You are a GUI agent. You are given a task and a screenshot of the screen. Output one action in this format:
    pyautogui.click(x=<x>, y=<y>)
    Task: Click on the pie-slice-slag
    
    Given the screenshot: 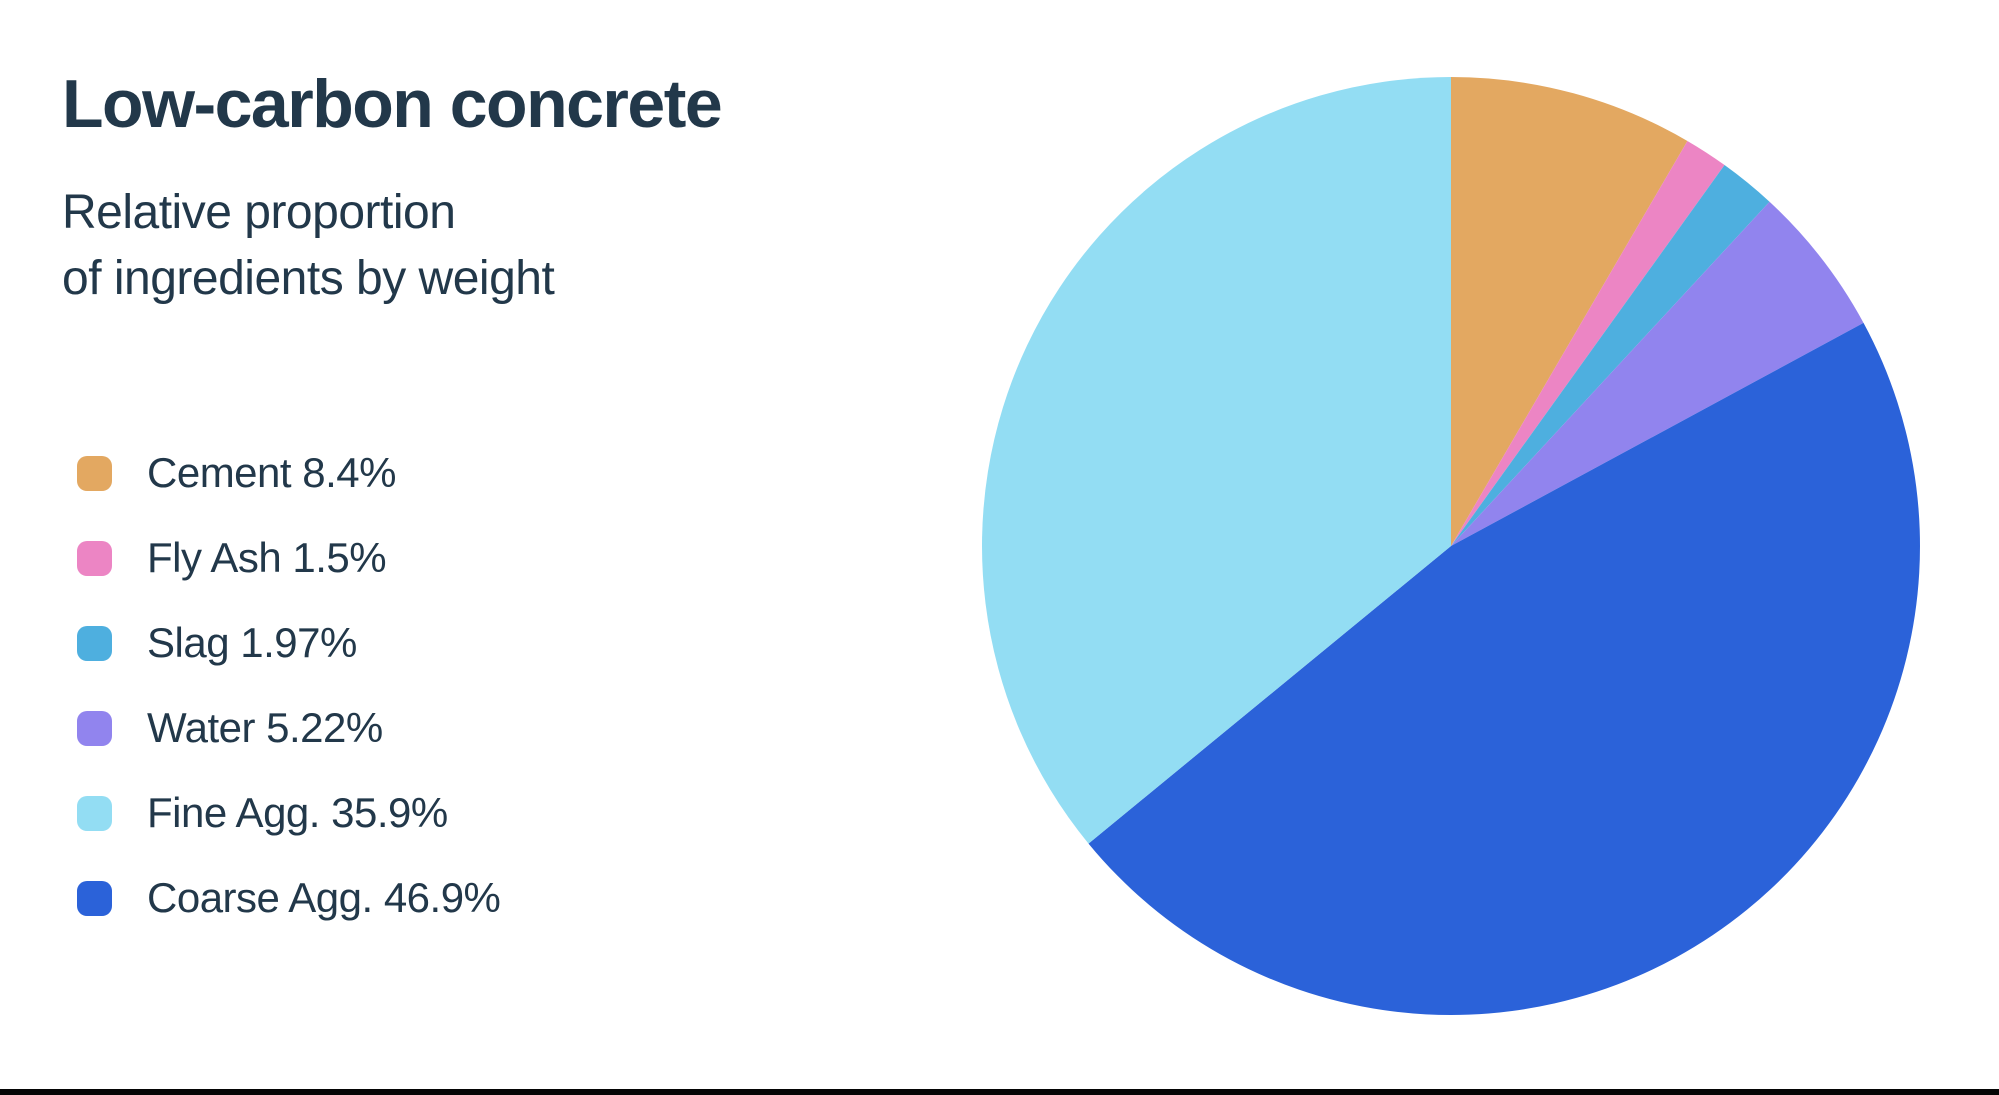 What is the action you would take?
    pyautogui.click(x=1610, y=355)
    